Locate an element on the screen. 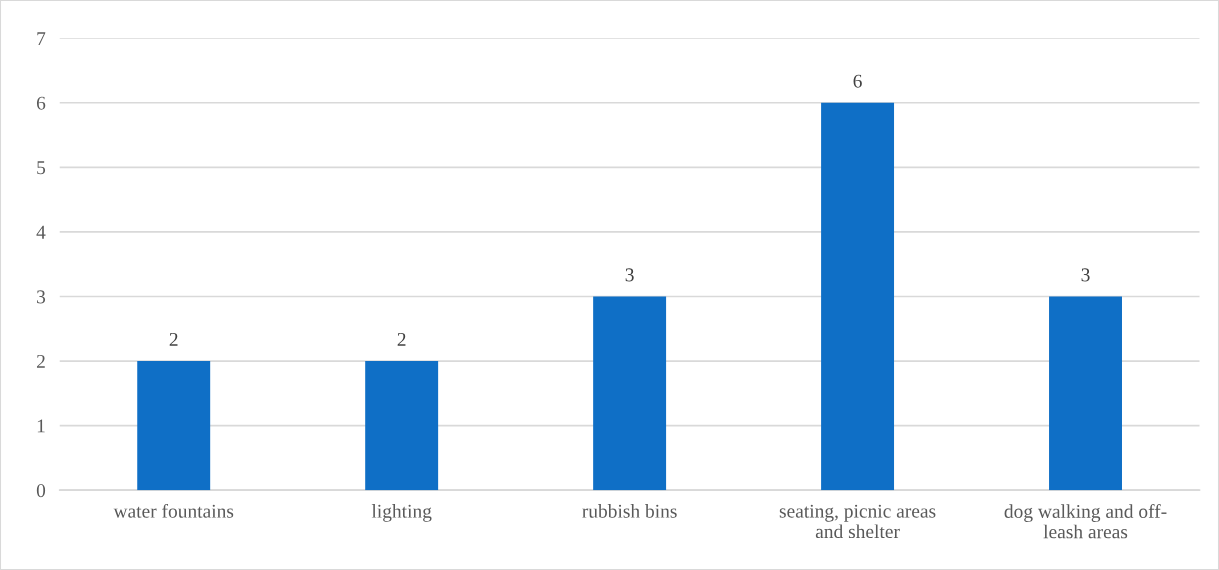 This screenshot has width=1219, height=570. y-tick-label: 2 is located at coordinates (40, 361).